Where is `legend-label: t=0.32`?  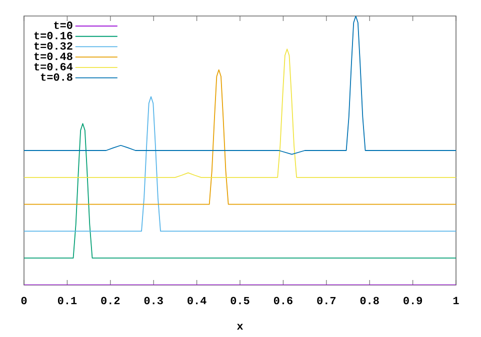
legend-label: t=0.32 is located at coordinates (53, 46).